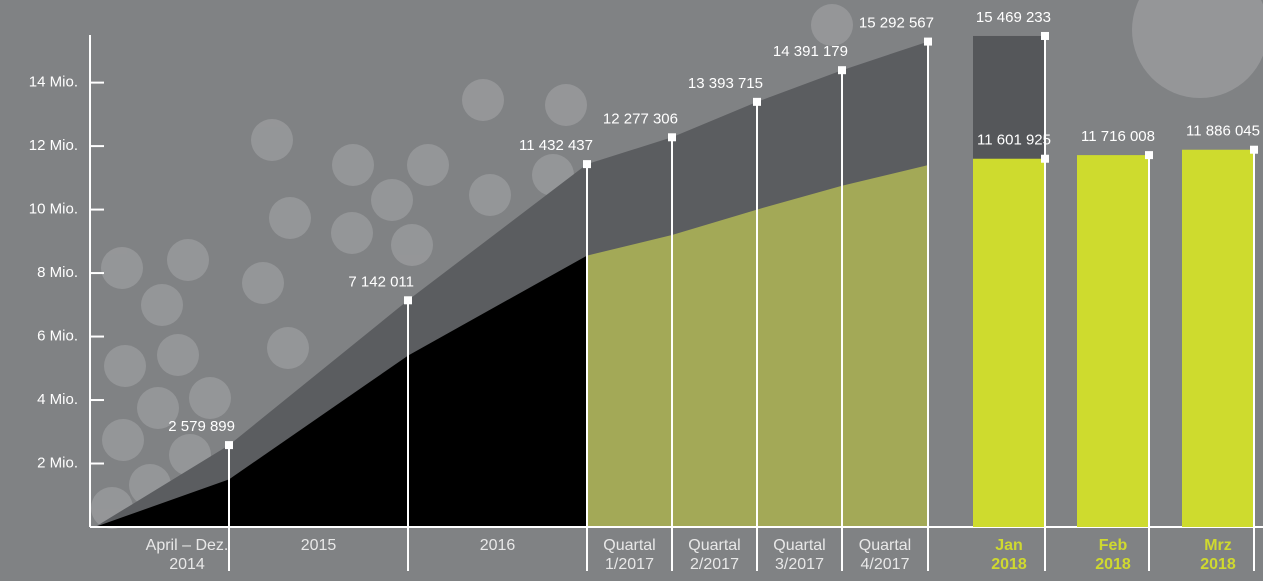 This screenshot has width=1263, height=581. I want to click on x-tick-label: 3/2017, so click(799, 564).